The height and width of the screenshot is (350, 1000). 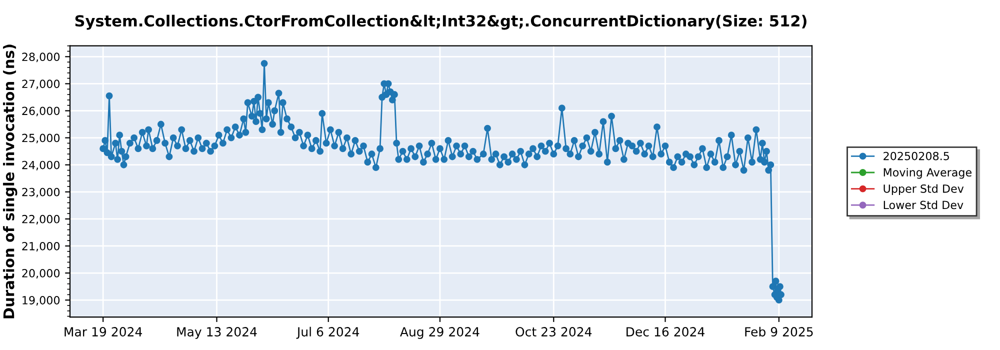 What do you see at coordinates (10, 181) in the screenshot?
I see `y-axis-title: Duration of single invocation (ns)` at bounding box center [10, 181].